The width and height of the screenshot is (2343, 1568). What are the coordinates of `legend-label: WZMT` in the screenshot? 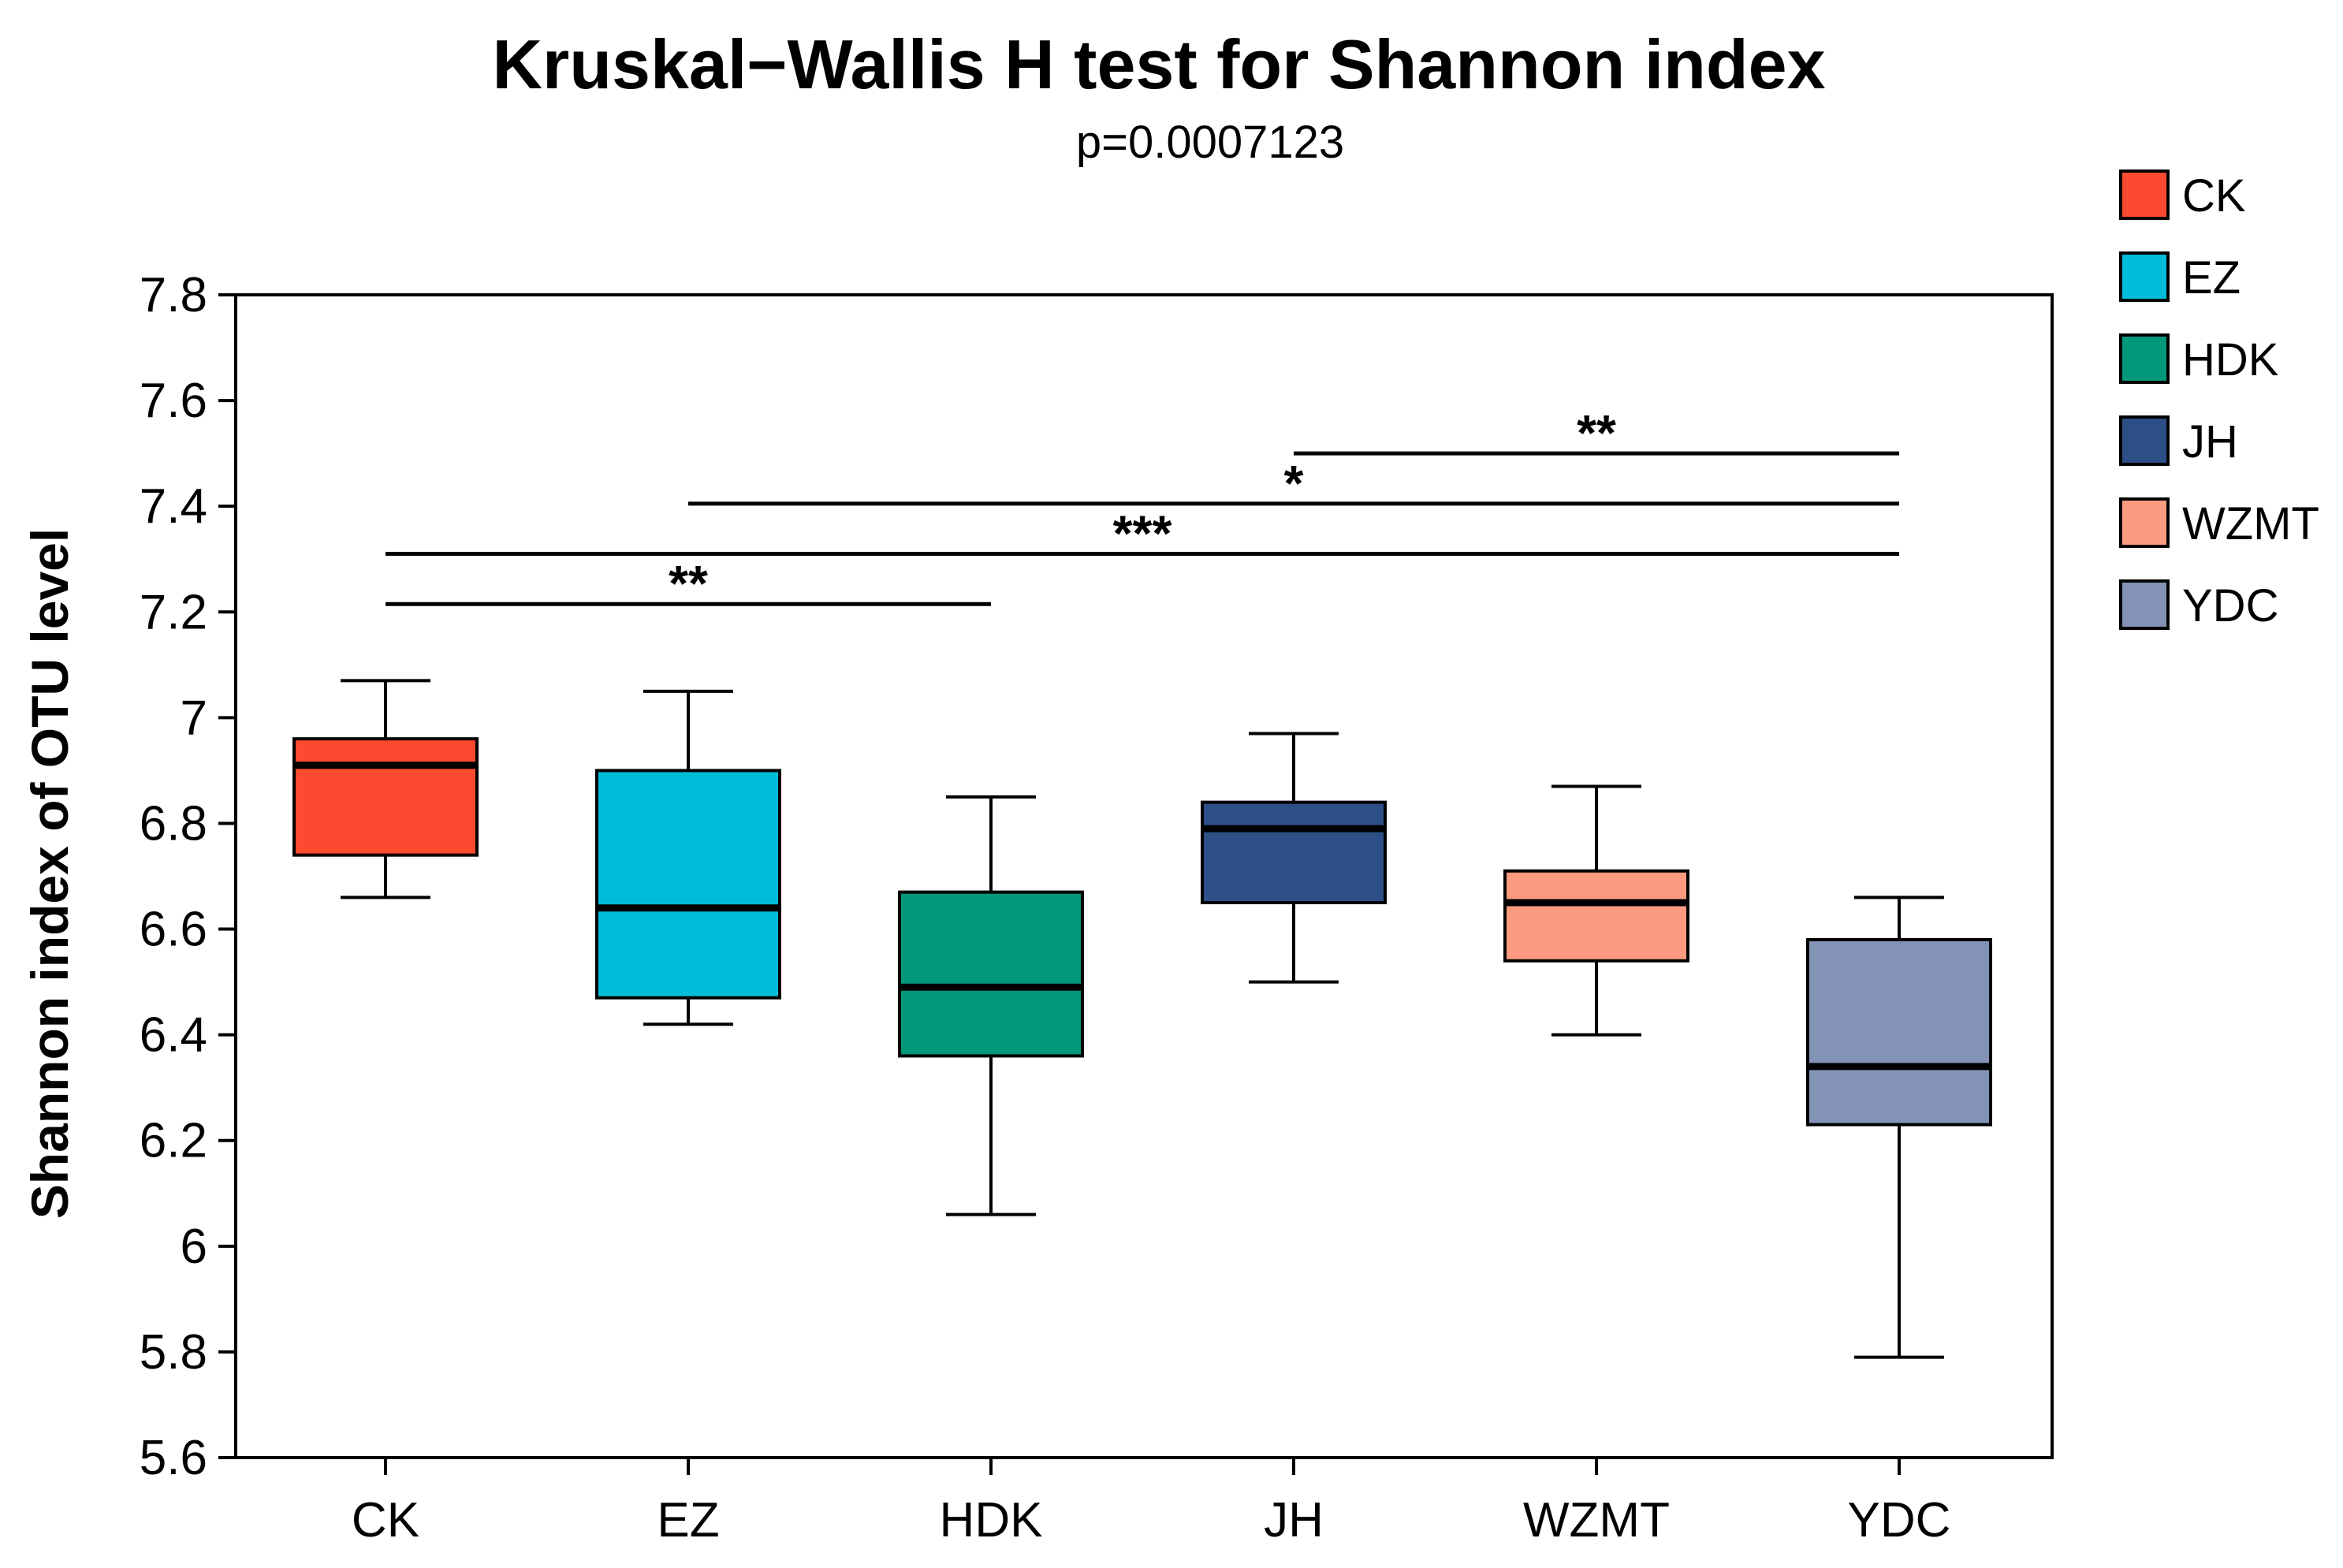 It's located at (2250, 523).